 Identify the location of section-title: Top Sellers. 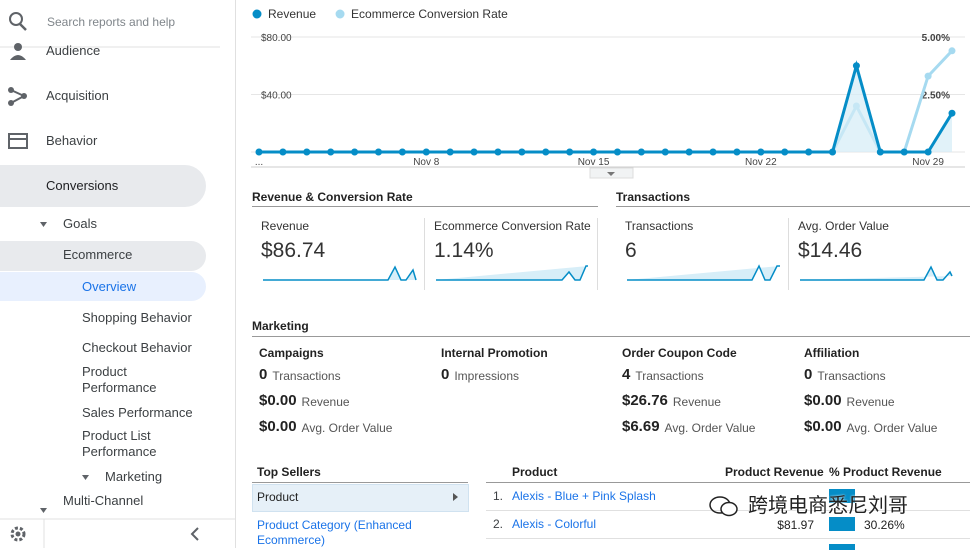
(289, 472).